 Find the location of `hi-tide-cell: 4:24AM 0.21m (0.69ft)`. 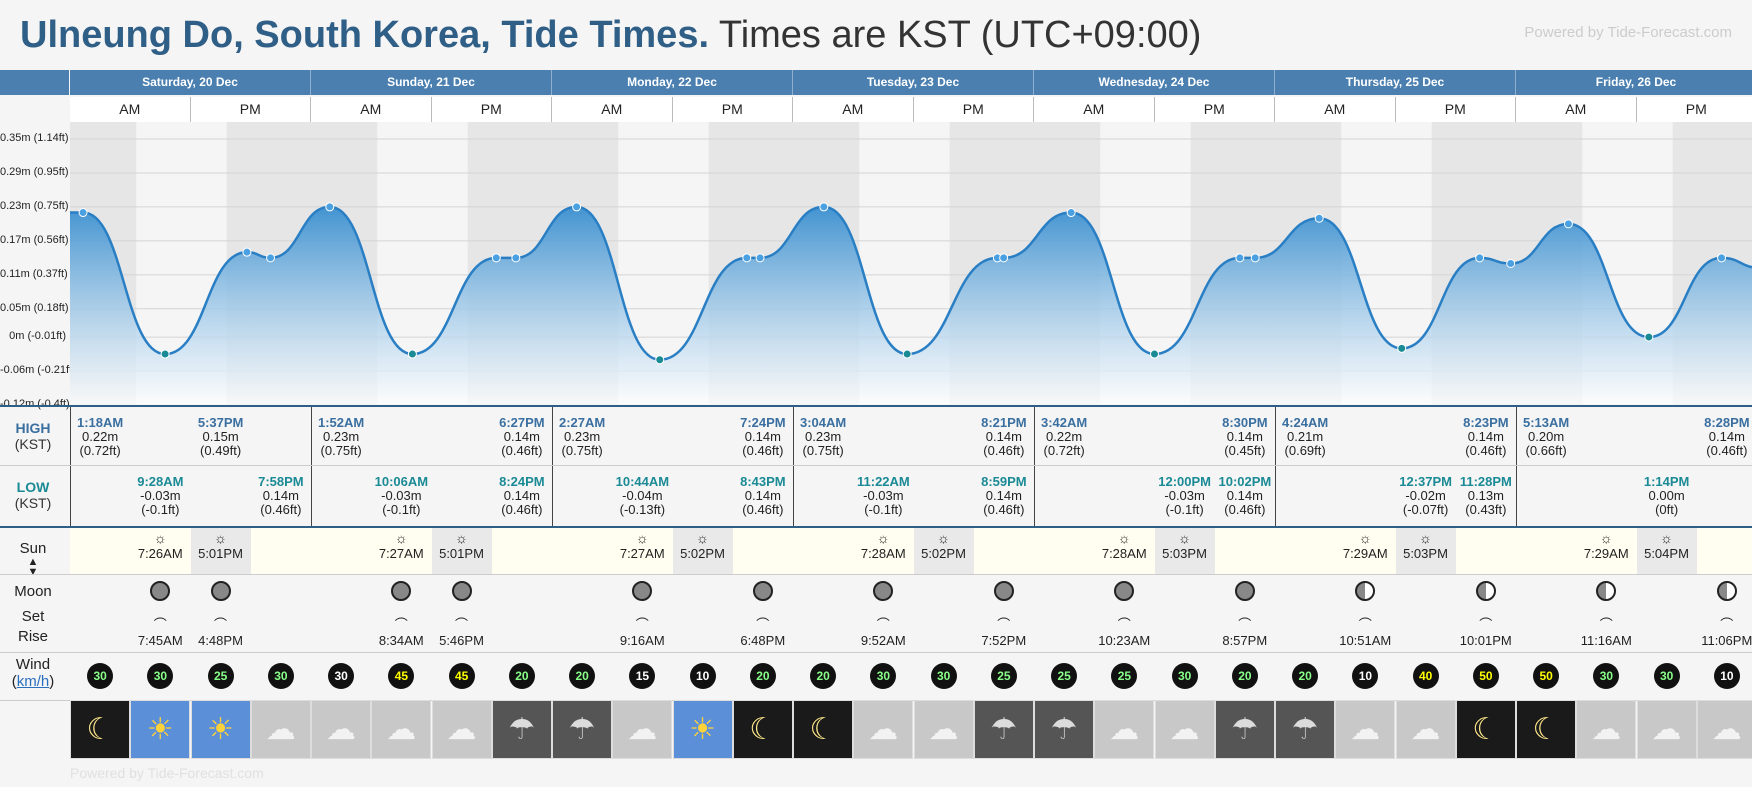

hi-tide-cell: 4:24AM 0.21m (0.69ft) is located at coordinates (1305, 437).